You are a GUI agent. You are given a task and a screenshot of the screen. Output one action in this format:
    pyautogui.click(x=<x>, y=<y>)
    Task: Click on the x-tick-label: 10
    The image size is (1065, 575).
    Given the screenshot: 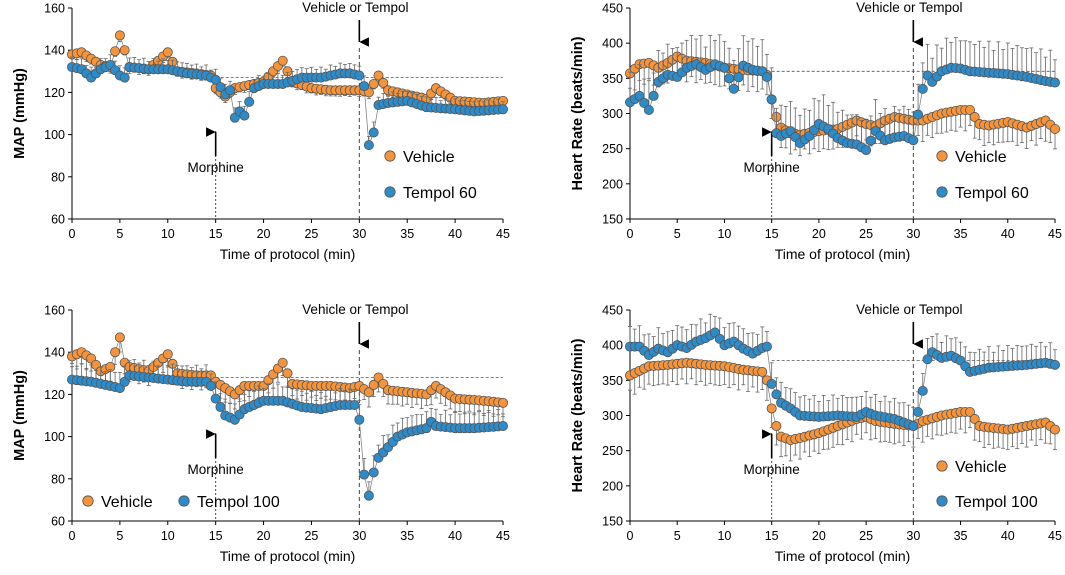 What is the action you would take?
    pyautogui.click(x=724, y=536)
    